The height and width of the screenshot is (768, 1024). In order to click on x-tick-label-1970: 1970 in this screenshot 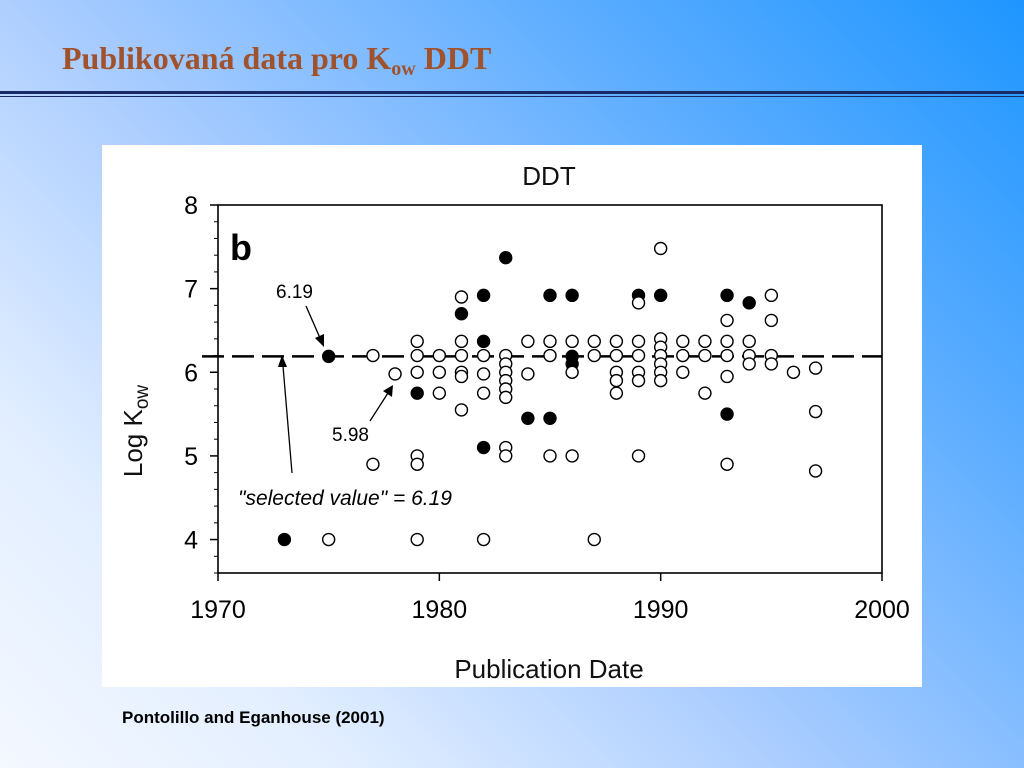, I will do `click(218, 610)`.